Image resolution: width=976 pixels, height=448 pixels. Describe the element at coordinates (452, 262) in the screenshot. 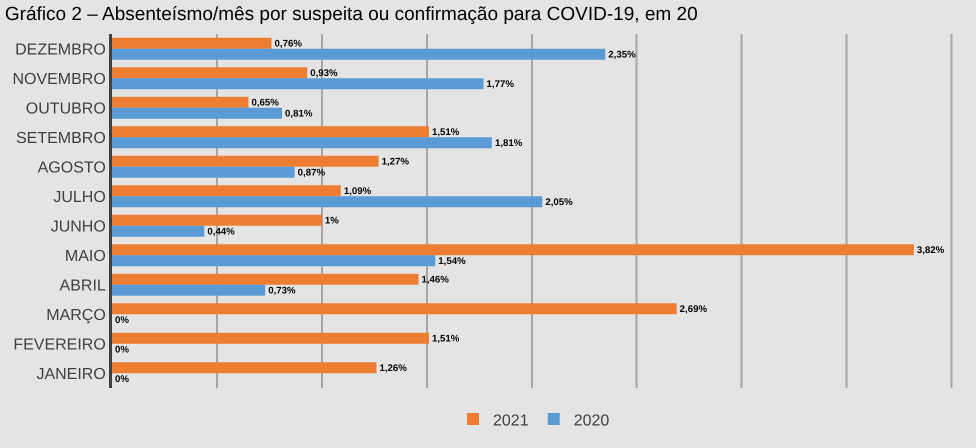

I see `data-label: 1,54%` at that location.